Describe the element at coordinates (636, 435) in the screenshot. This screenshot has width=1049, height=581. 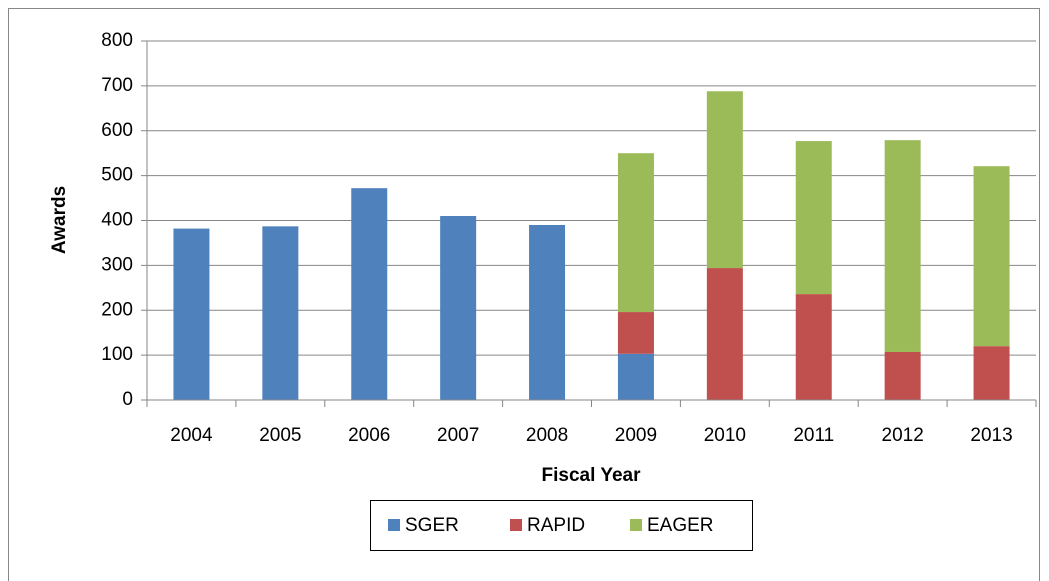
I see `x-tick-label: 2009` at that location.